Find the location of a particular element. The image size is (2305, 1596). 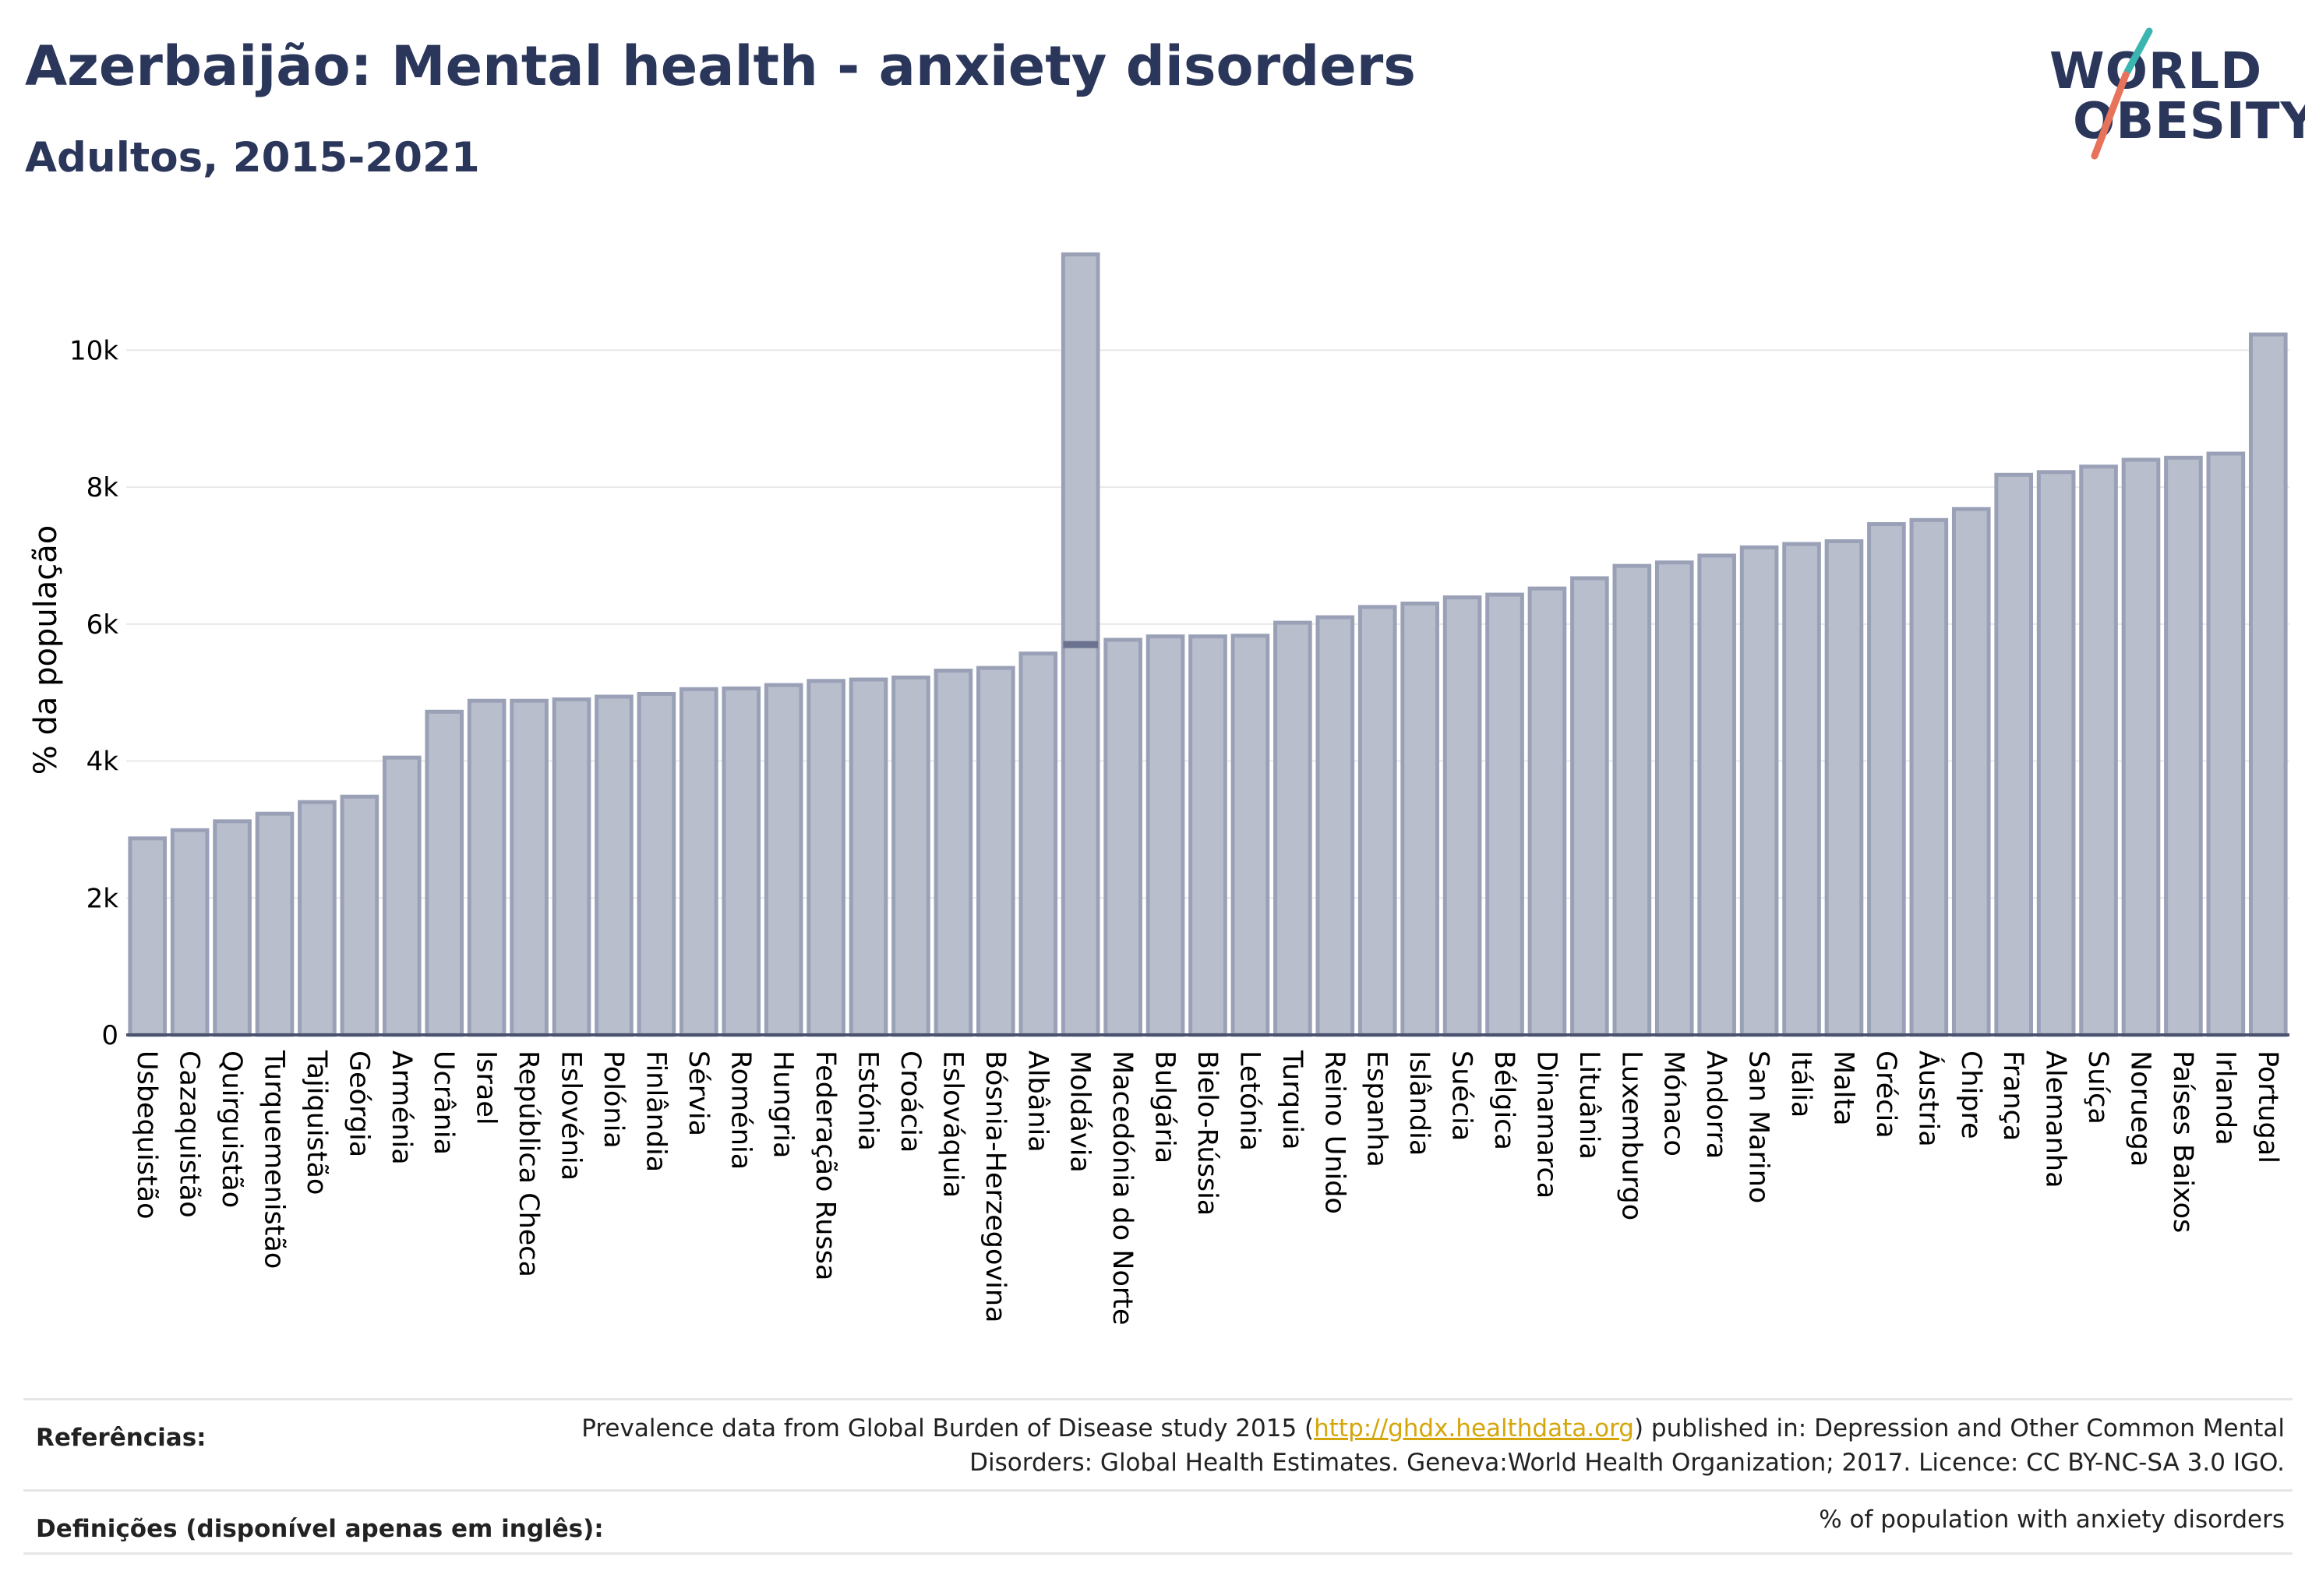

x-tick-label: Letónia is located at coordinates (1249, 1100).